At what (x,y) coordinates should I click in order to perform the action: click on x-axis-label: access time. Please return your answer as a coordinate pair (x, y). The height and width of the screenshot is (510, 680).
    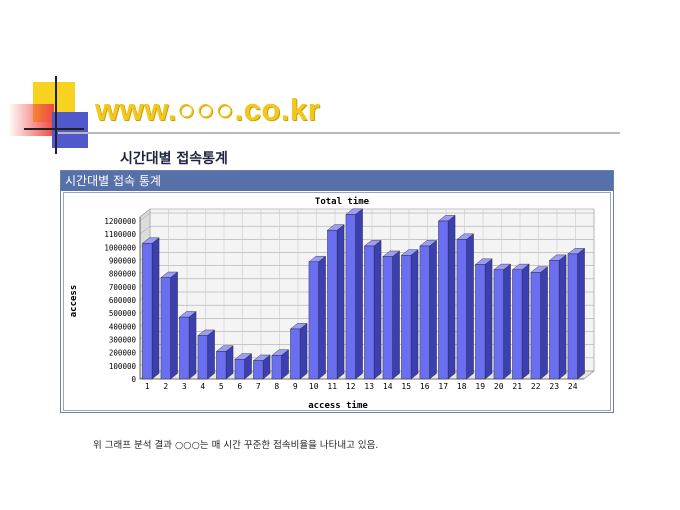
    Looking at the image, I should click on (338, 405).